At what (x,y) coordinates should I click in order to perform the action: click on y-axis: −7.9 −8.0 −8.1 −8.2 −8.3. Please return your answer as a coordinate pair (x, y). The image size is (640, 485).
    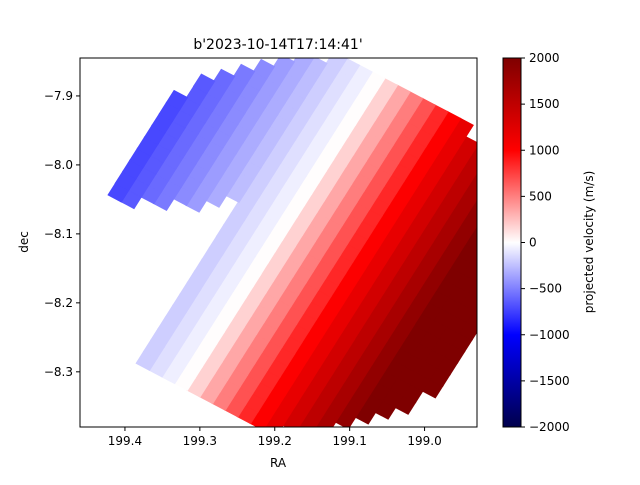
    Looking at the image, I should click on (62, 234).